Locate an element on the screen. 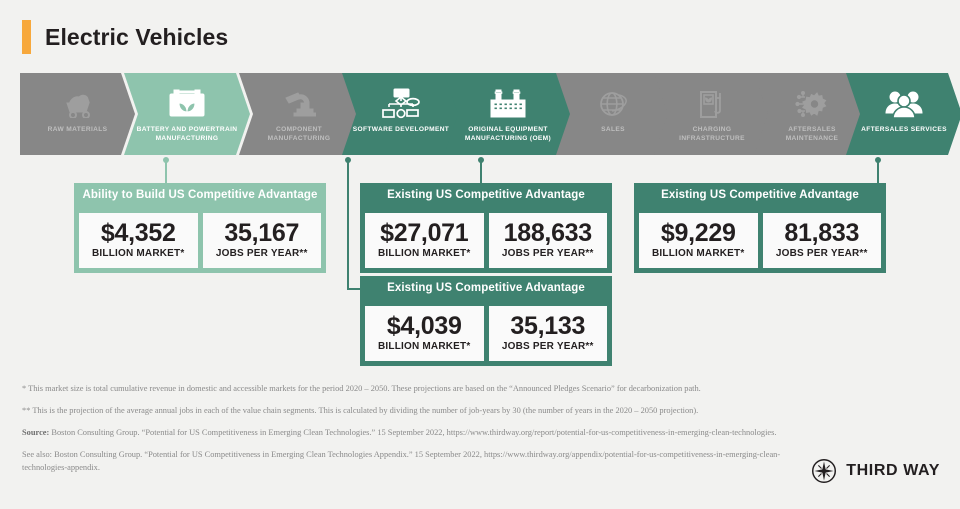 The width and height of the screenshot is (960, 509). flow-step-label: RAW MATERIALS is located at coordinates (77, 129).